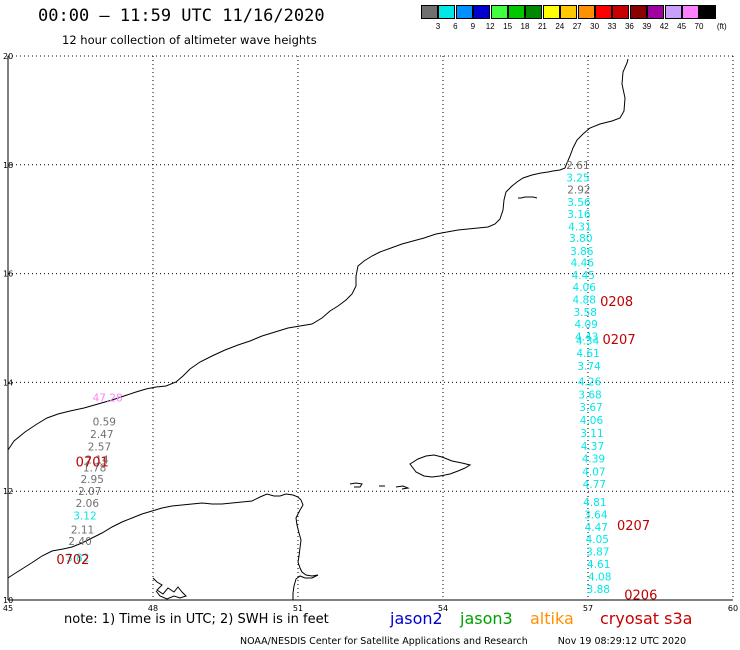  Describe the element at coordinates (153, 608) in the screenshot. I see `lon-tick-label: 48` at that location.